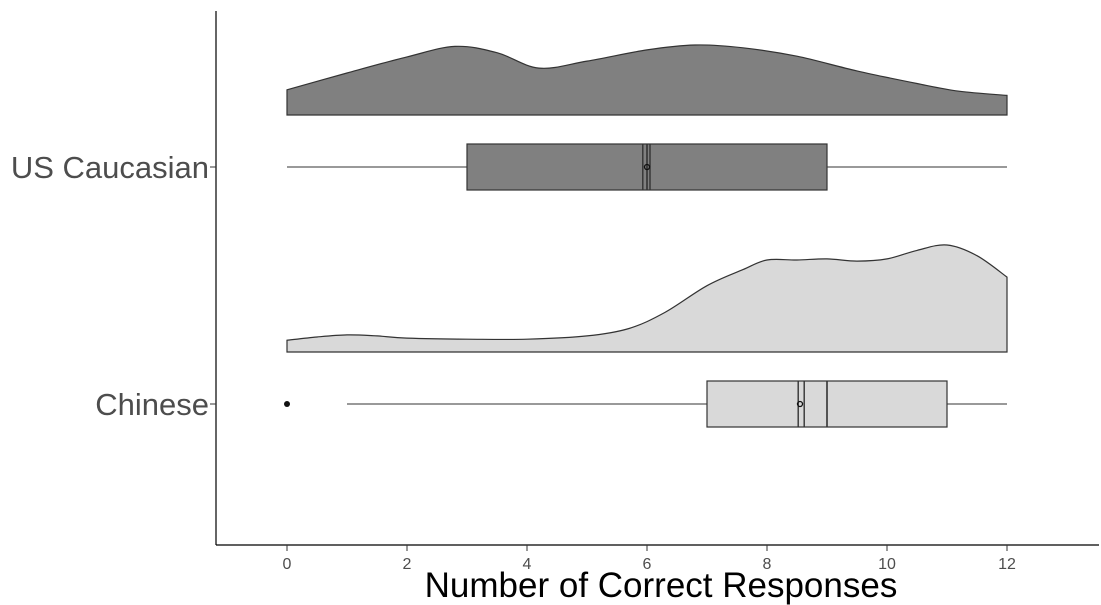 This screenshot has width=1101, height=605. Describe the element at coordinates (800, 404) in the screenshot. I see `chinese-mean-point` at that location.